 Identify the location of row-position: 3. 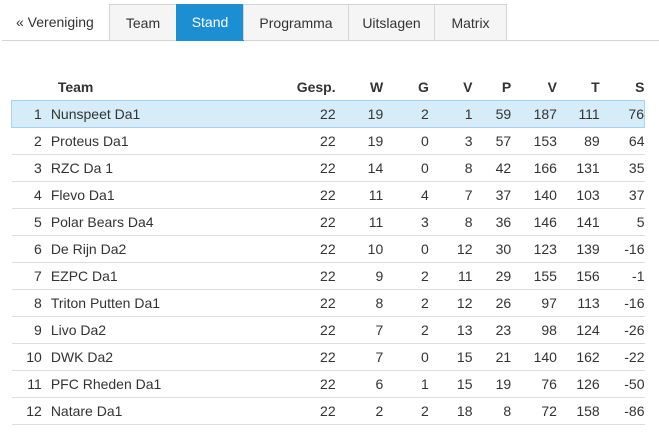
(31, 168).